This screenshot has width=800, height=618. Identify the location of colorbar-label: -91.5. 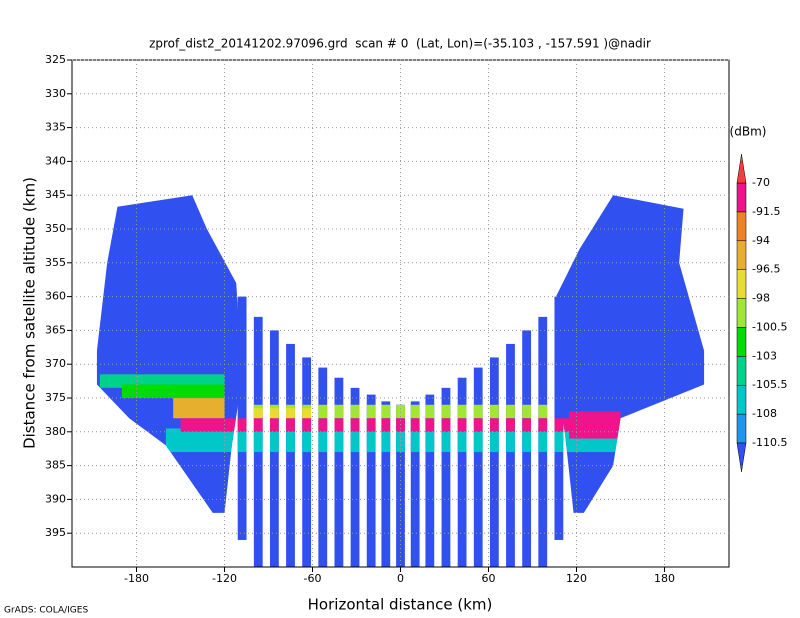
(766, 211).